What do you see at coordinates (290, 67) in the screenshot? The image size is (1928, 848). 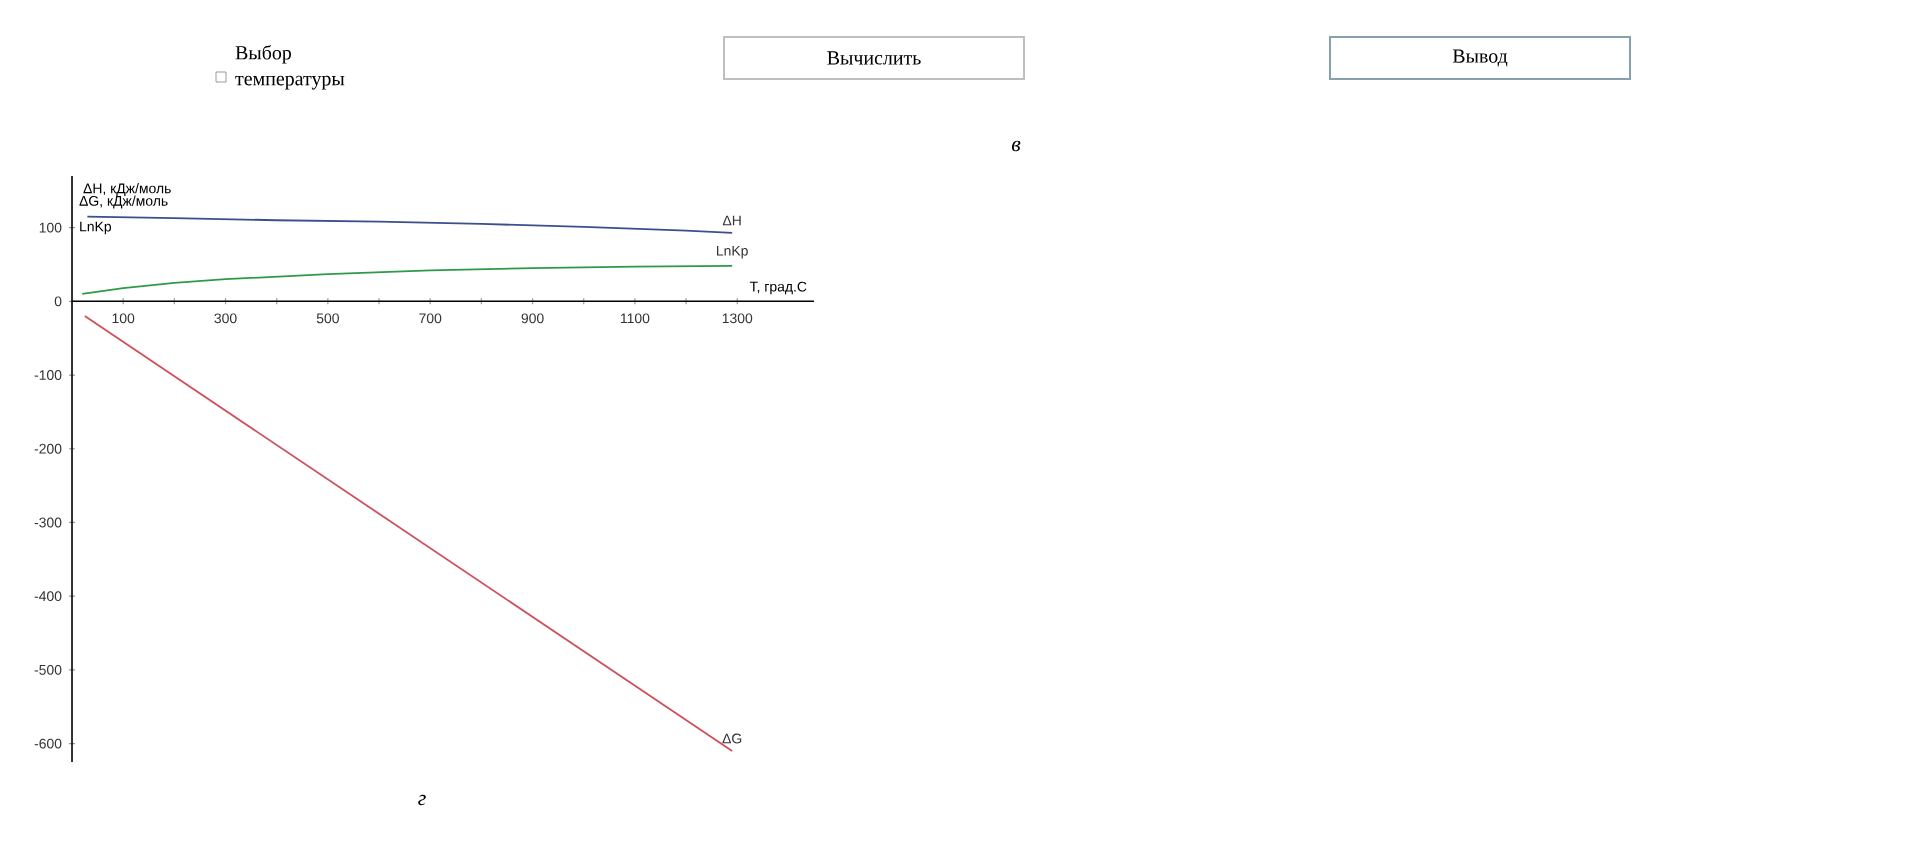 I see `text: Выбор температуры` at bounding box center [290, 67].